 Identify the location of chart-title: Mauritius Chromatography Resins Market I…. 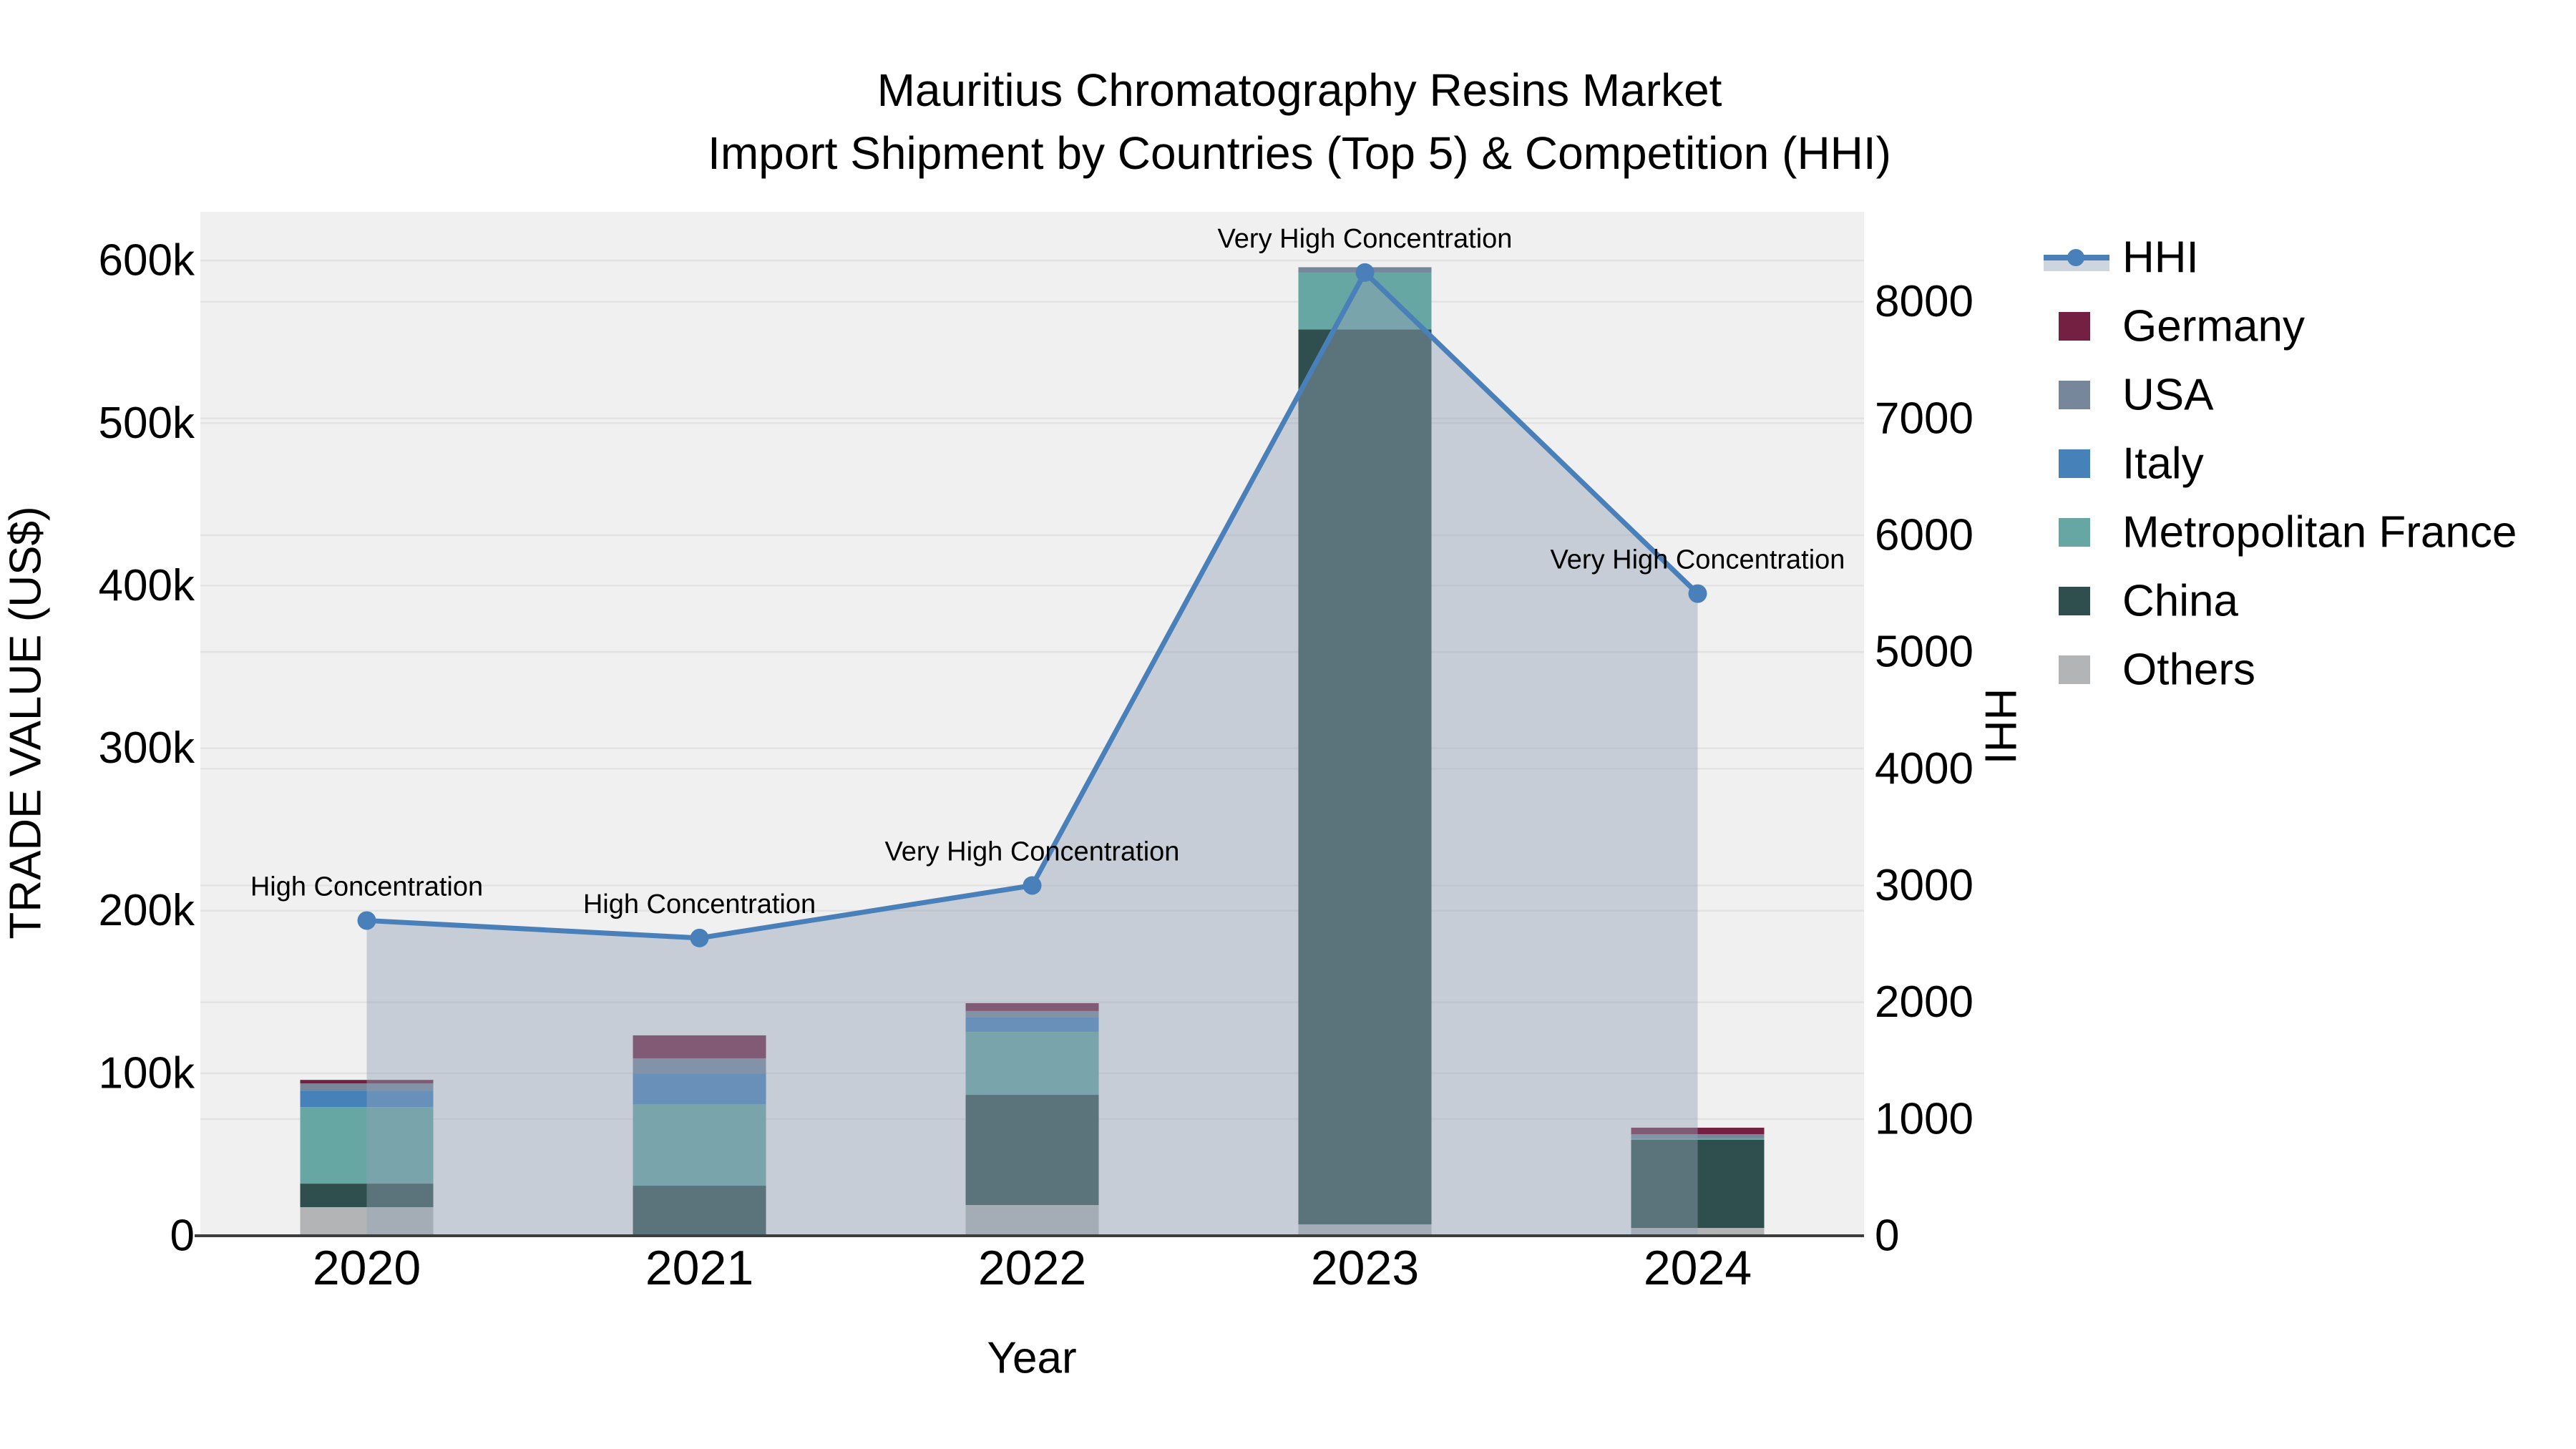
(1299, 122).